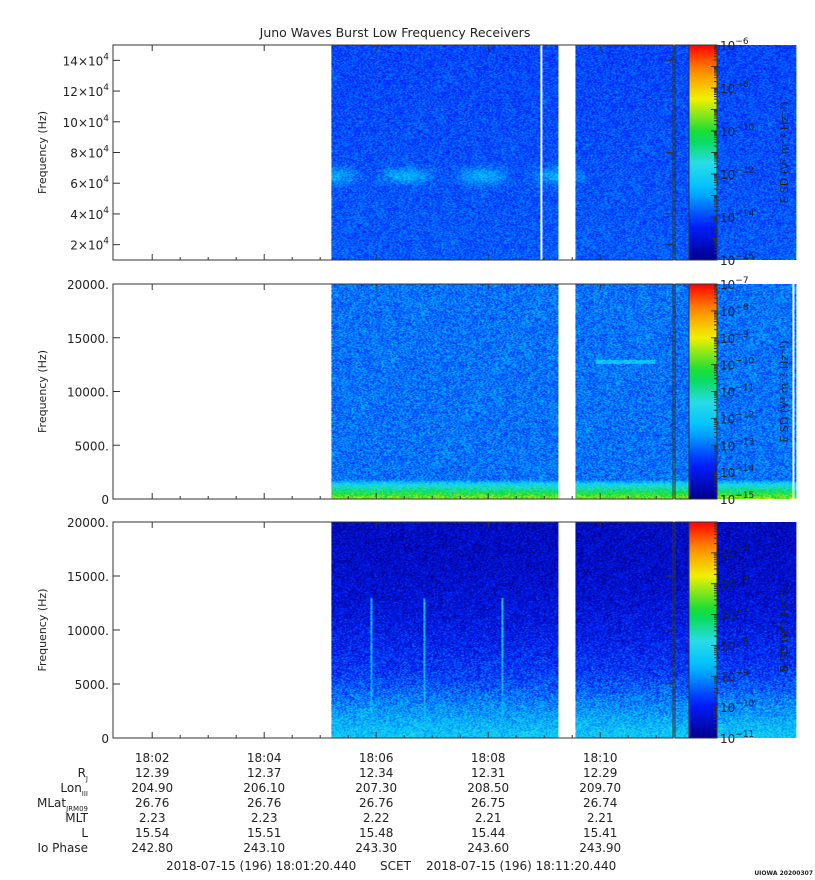 The width and height of the screenshot is (815, 880). I want to click on colorbar-tick-label: 10⁻¹⁵, so click(737, 499).